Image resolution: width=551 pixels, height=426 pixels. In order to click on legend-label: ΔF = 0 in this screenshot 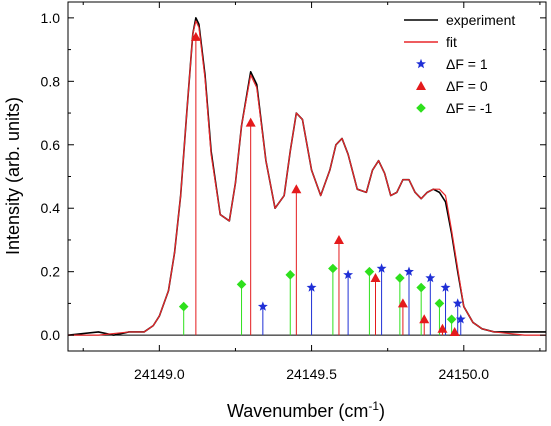, I will do `click(467, 86)`.